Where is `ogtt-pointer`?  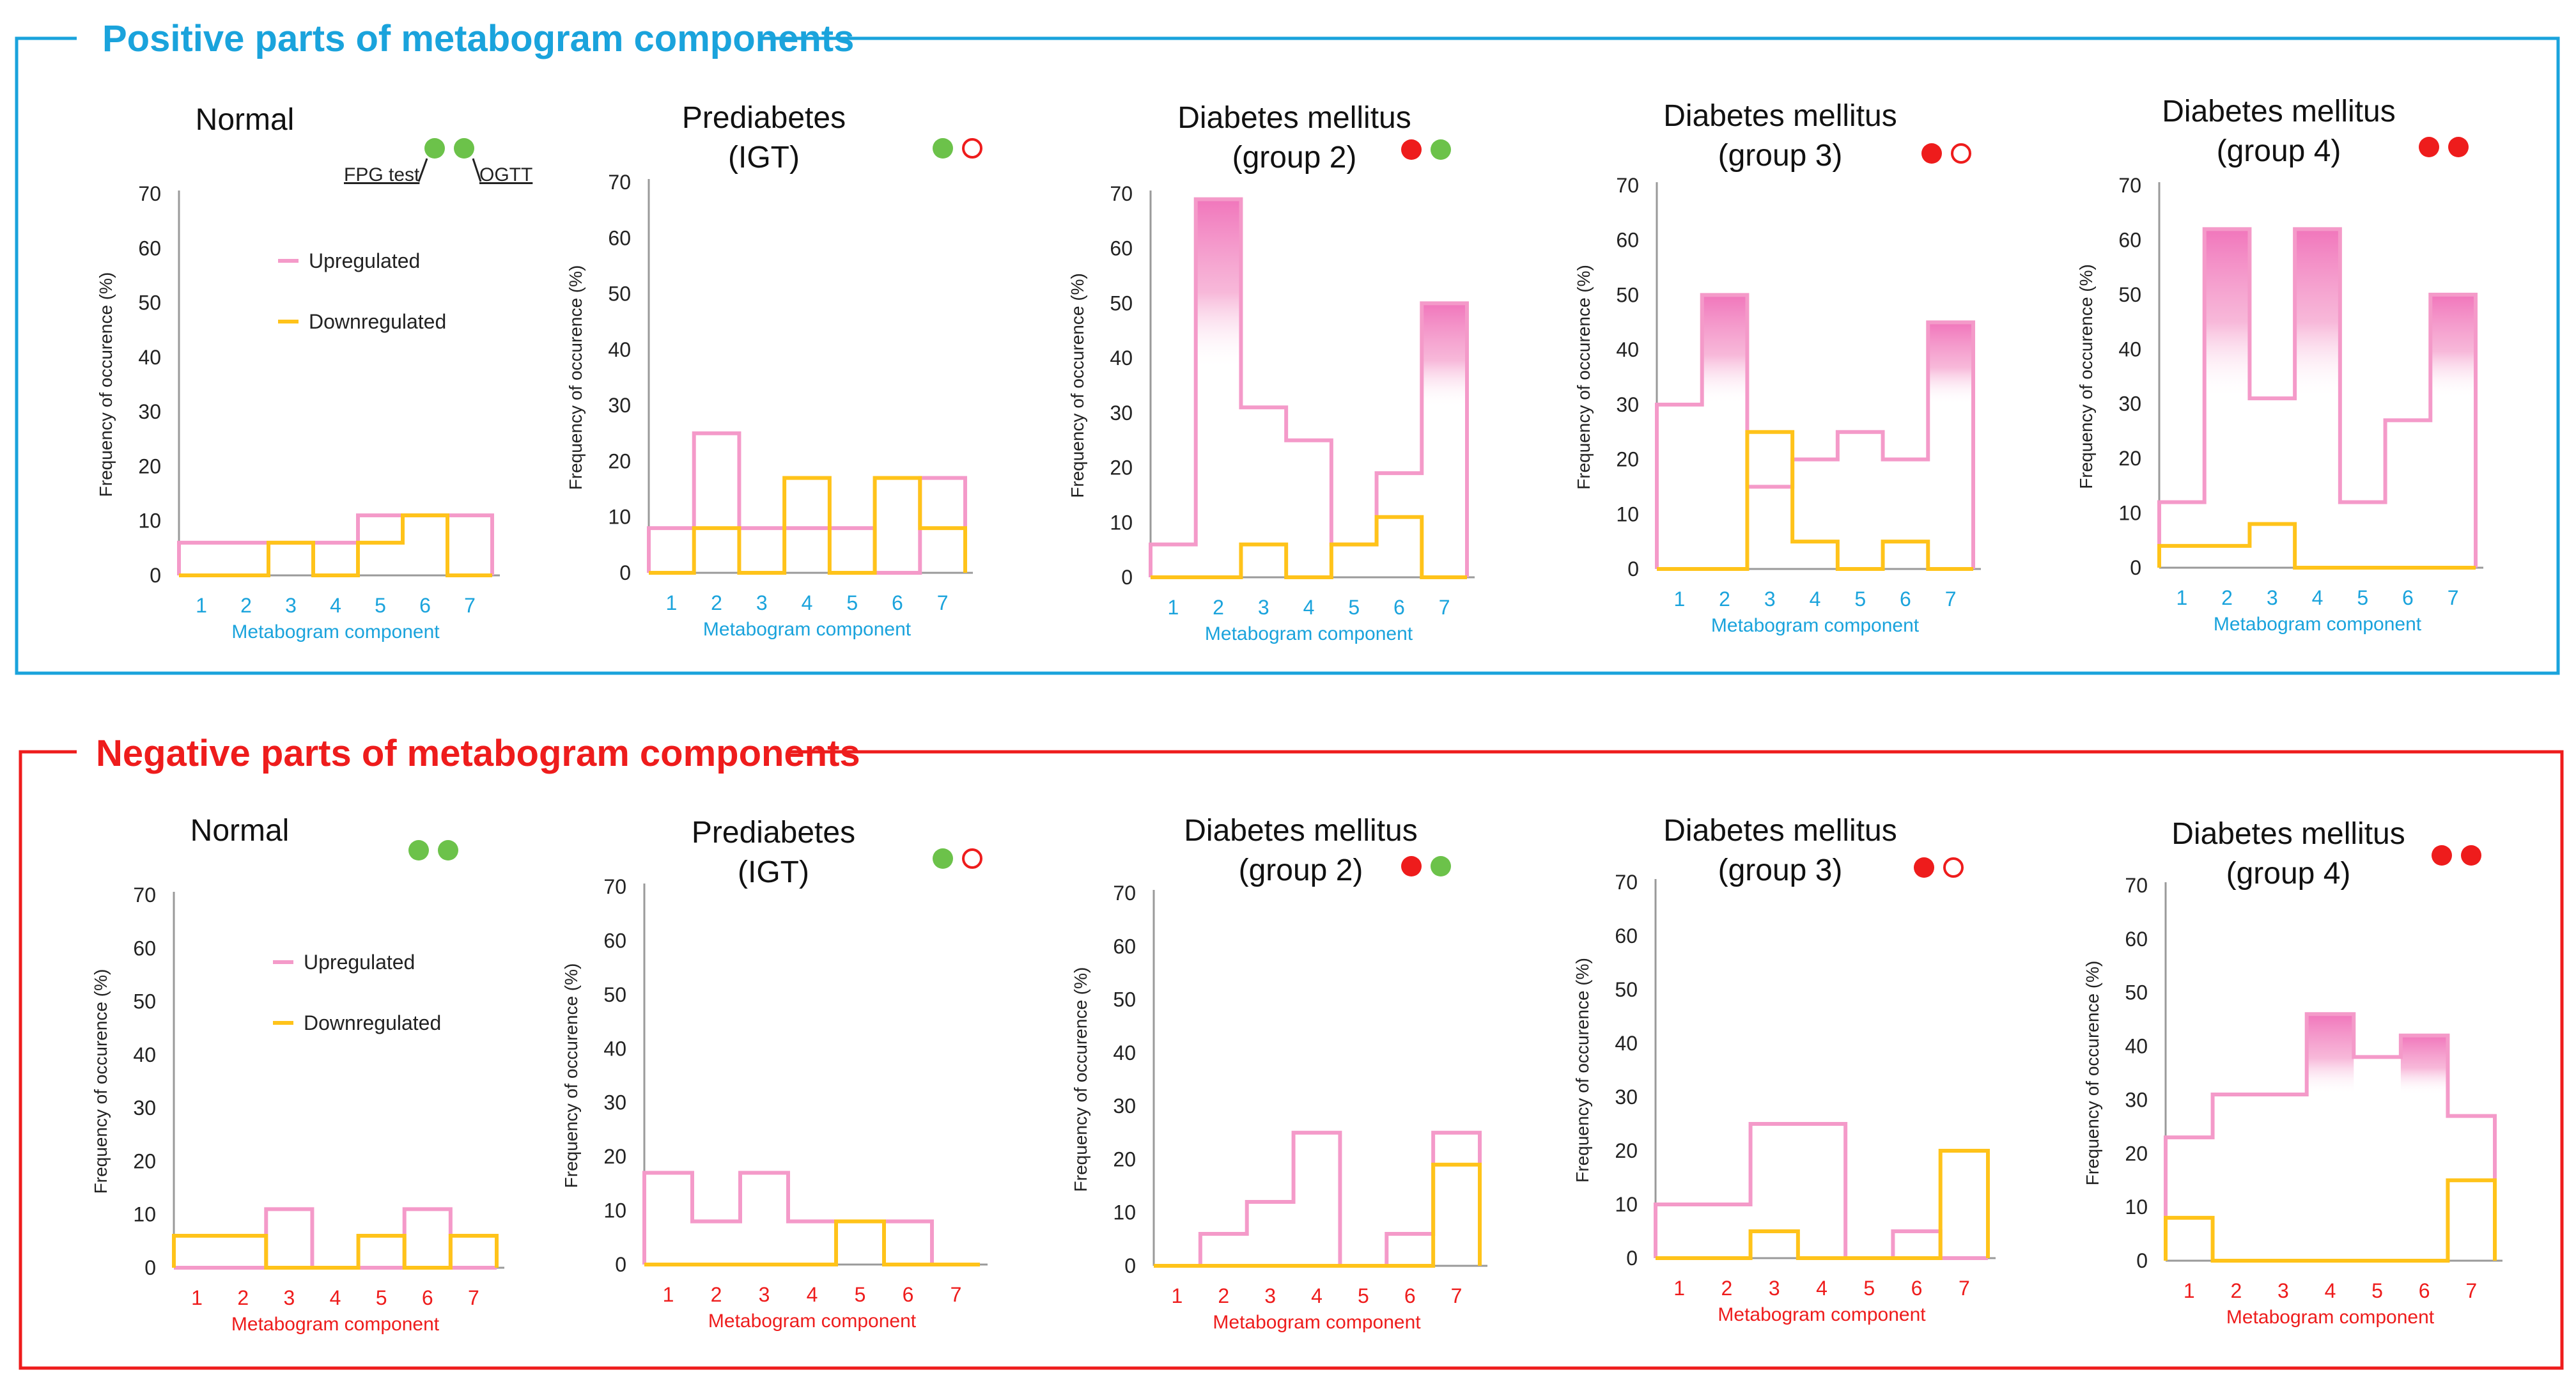
ogtt-pointer is located at coordinates (477, 170).